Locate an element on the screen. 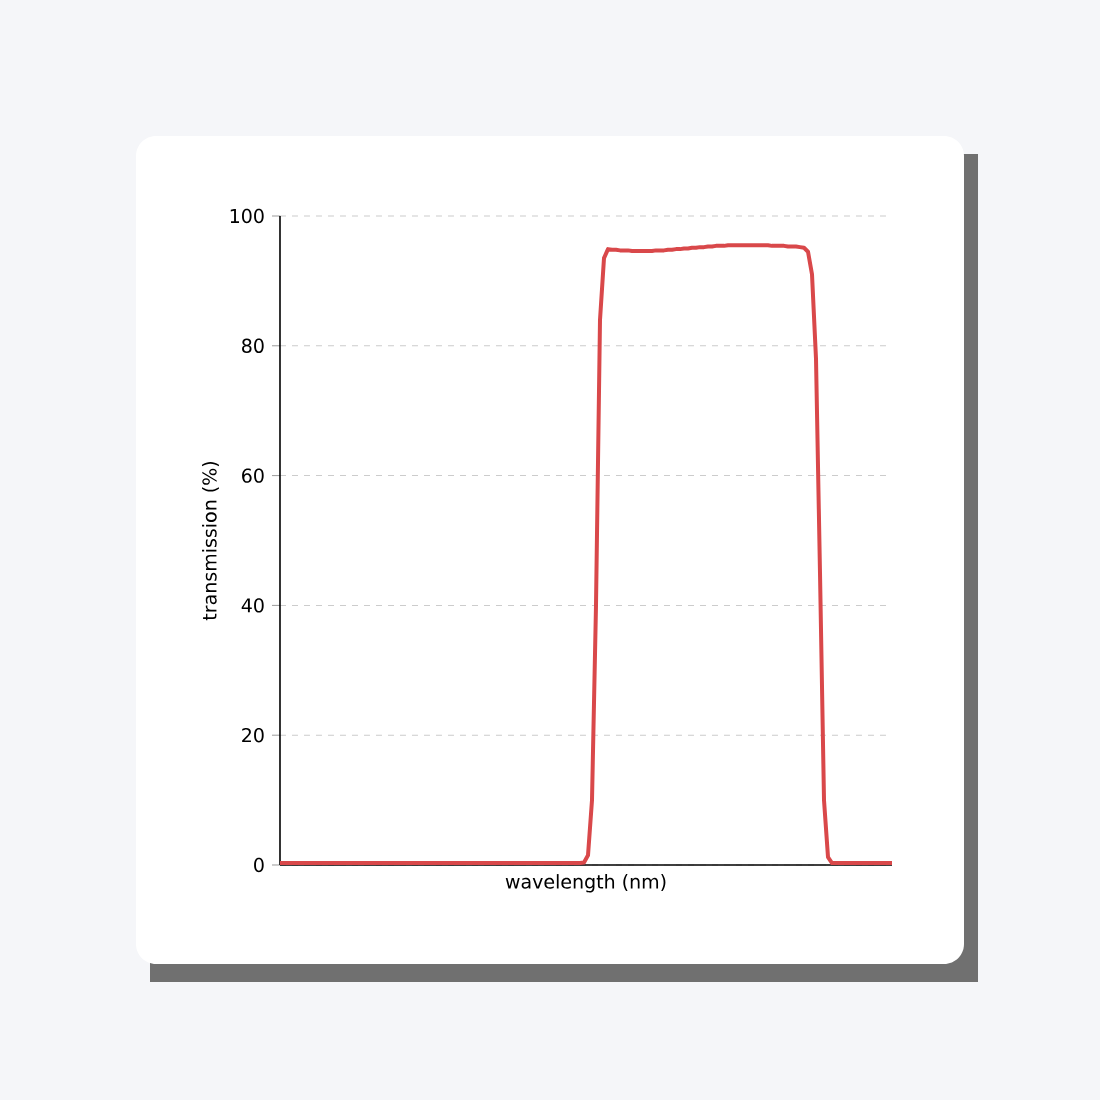  y-tick-label: 40 is located at coordinates (252, 605).